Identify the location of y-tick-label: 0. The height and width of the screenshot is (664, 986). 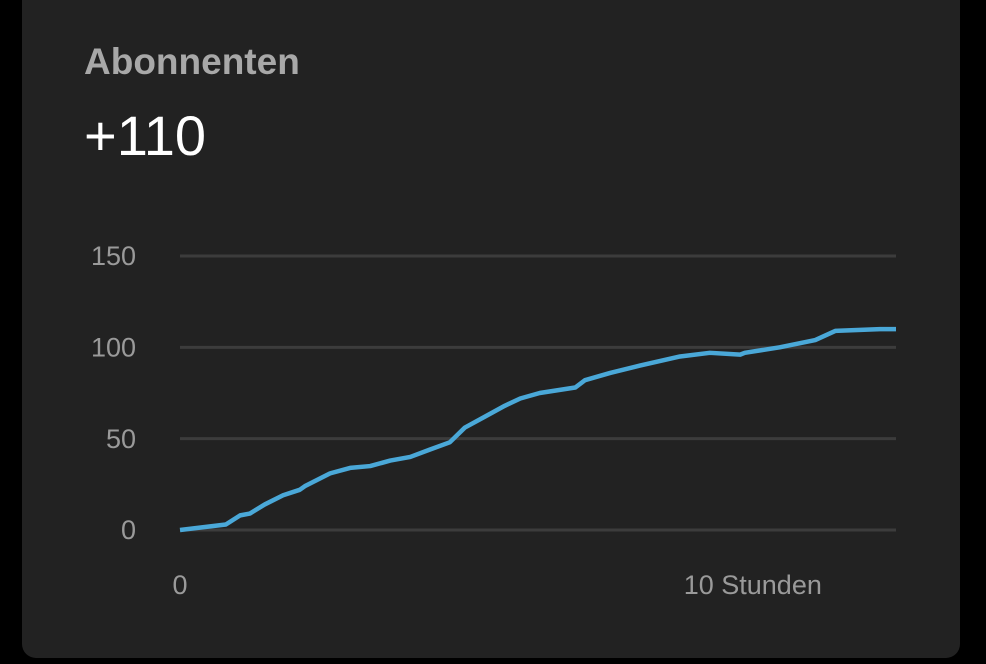
(128, 530).